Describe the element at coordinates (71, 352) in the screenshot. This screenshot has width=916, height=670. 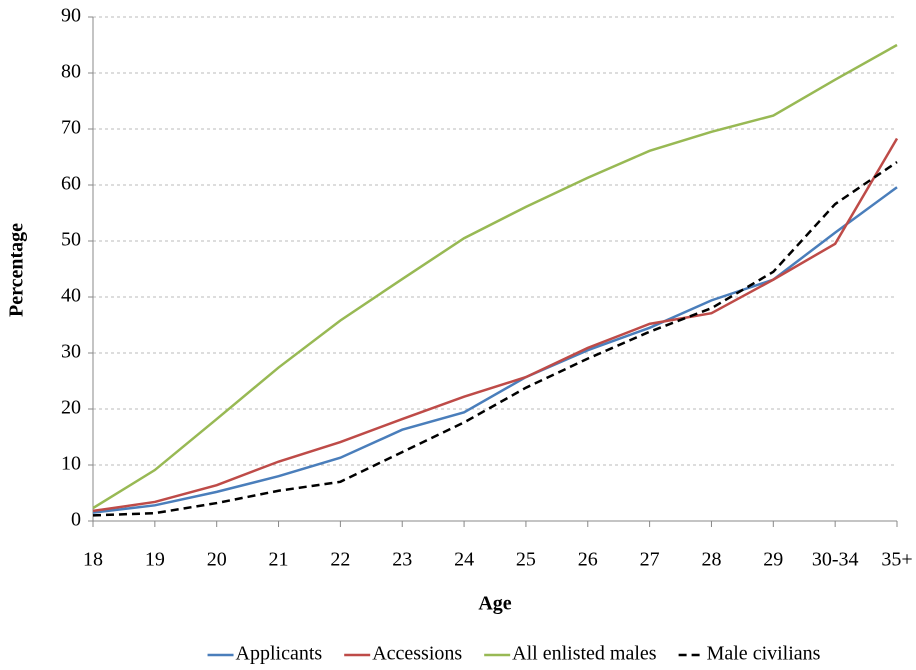
I see `y-tick-label: 30` at that location.